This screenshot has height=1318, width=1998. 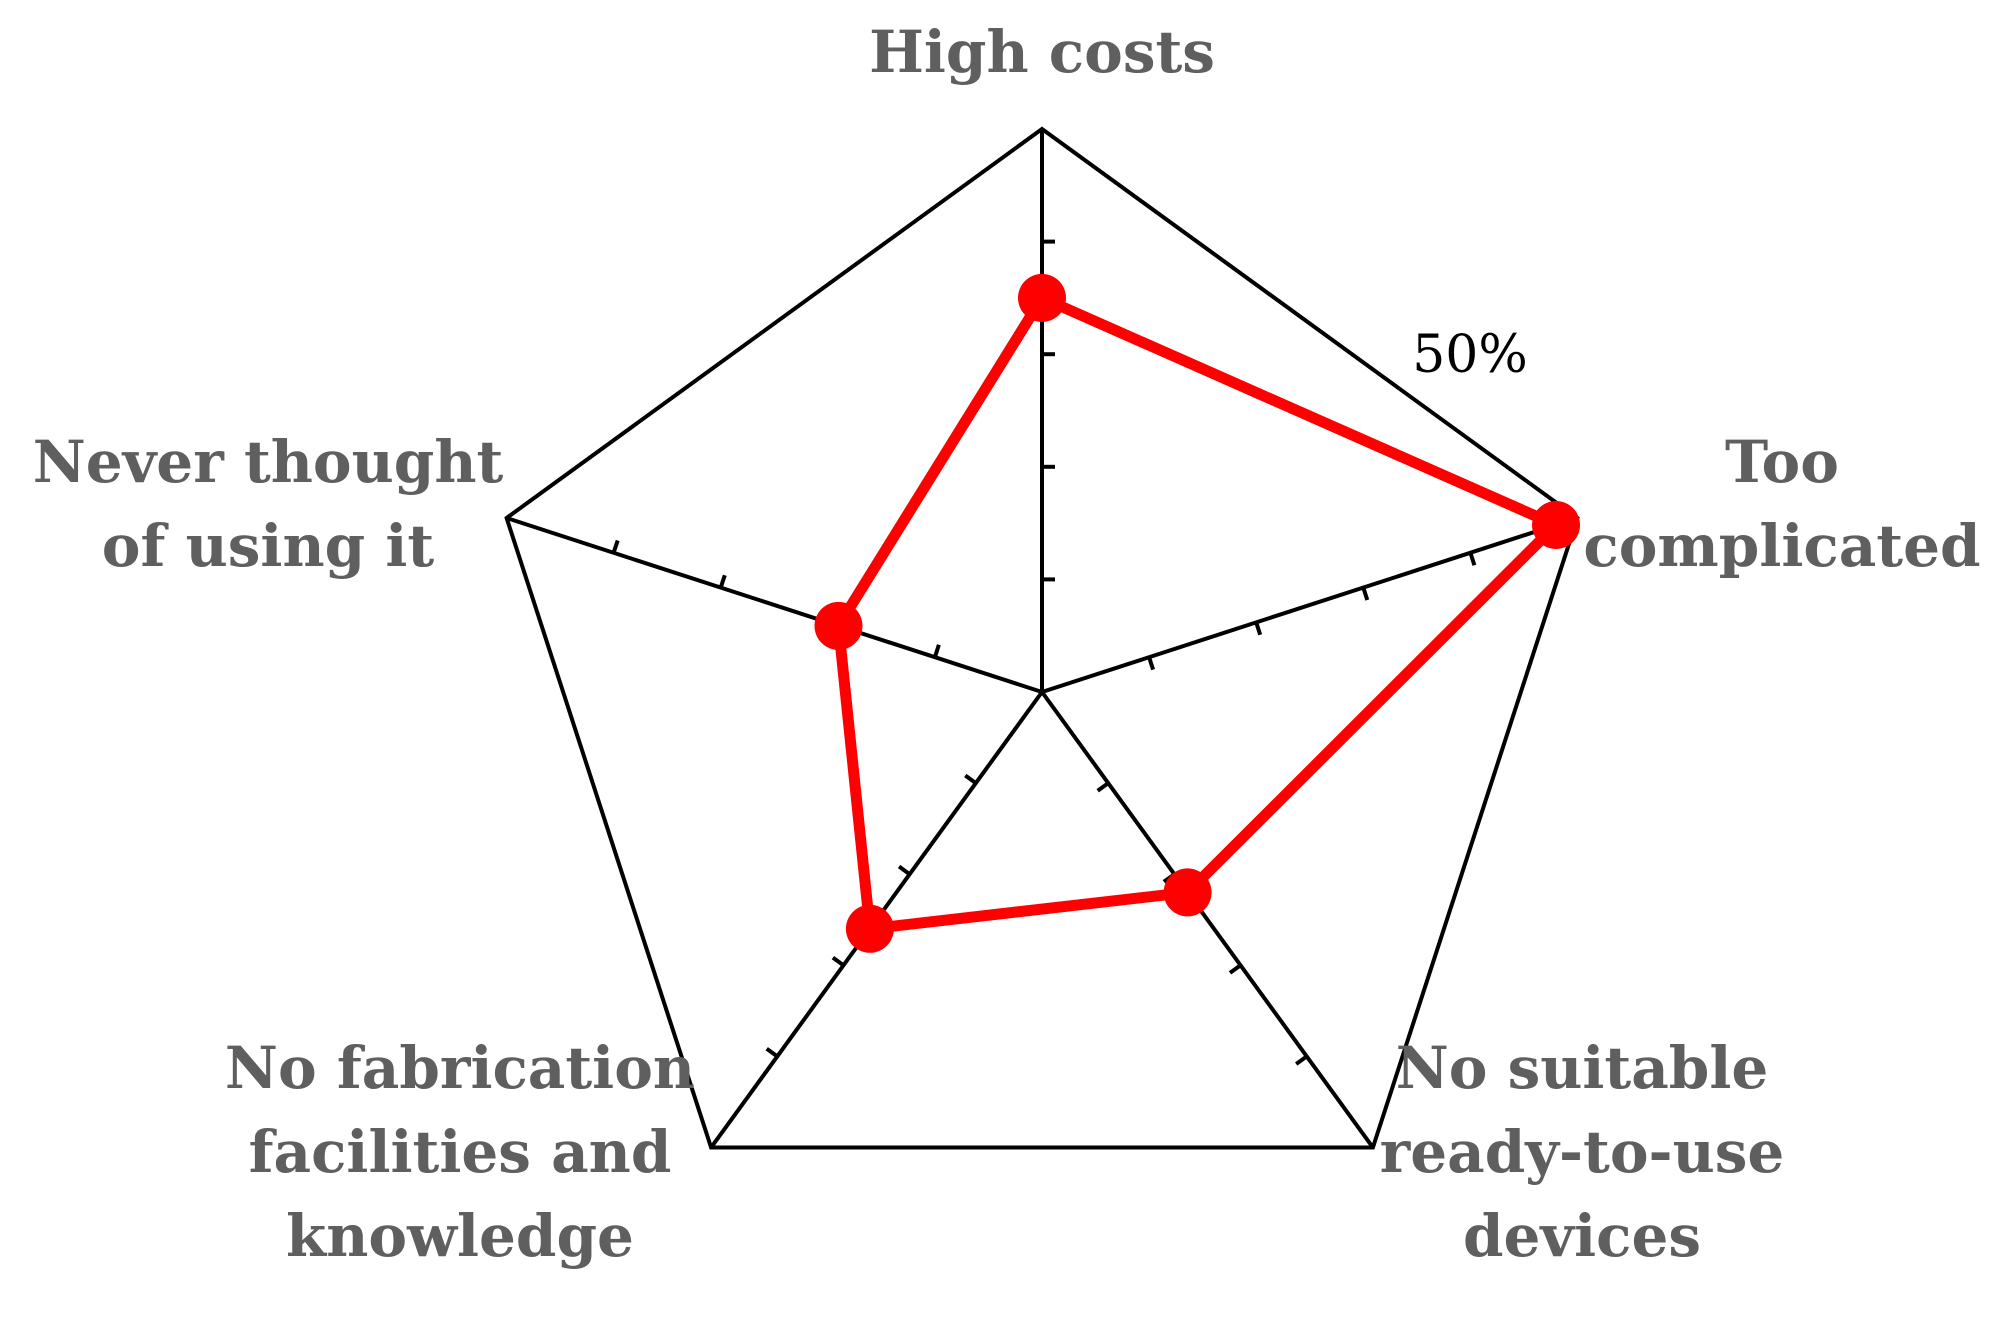 What do you see at coordinates (1781, 546) in the screenshot?
I see `axis-label-line: complicated` at bounding box center [1781, 546].